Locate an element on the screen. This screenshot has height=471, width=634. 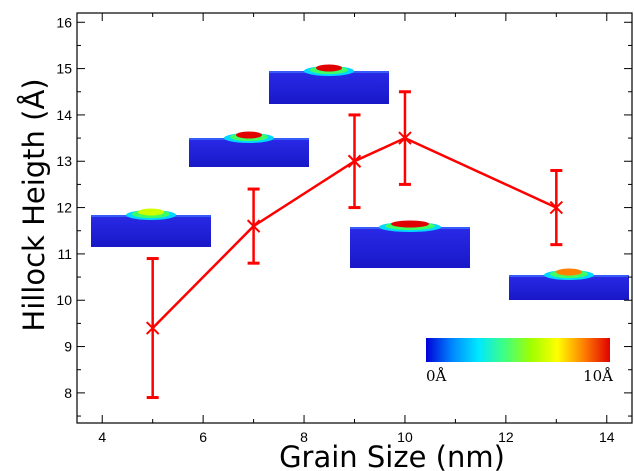
y-tick-labels: 8 9 10 11 12 13 14 15 16 is located at coordinates (64, 207).